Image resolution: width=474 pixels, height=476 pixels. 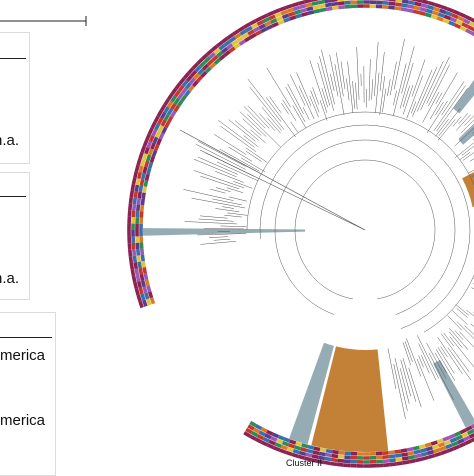 What do you see at coordinates (22, 420) in the screenshot?
I see `legend-region-label-2: merica` at bounding box center [22, 420].